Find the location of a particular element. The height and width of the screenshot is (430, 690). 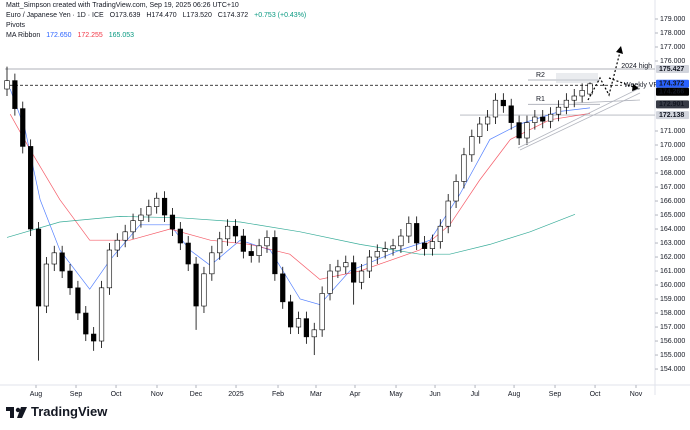

y-tick-label: 154.000 is located at coordinates (672, 369).